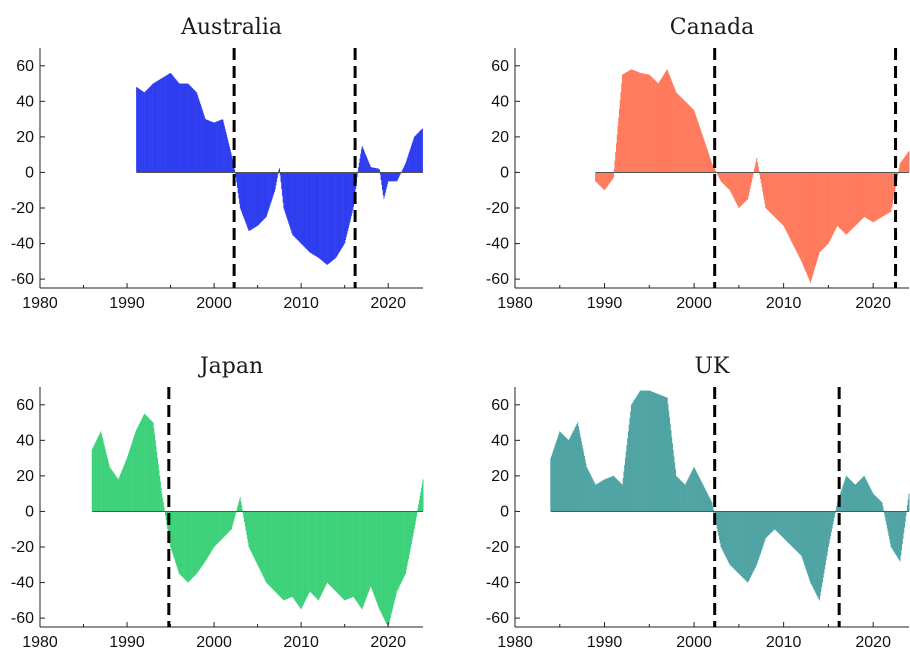 The width and height of the screenshot is (910, 658). What do you see at coordinates (784, 303) in the screenshot?
I see `x-tick-label: 2010` at bounding box center [784, 303].